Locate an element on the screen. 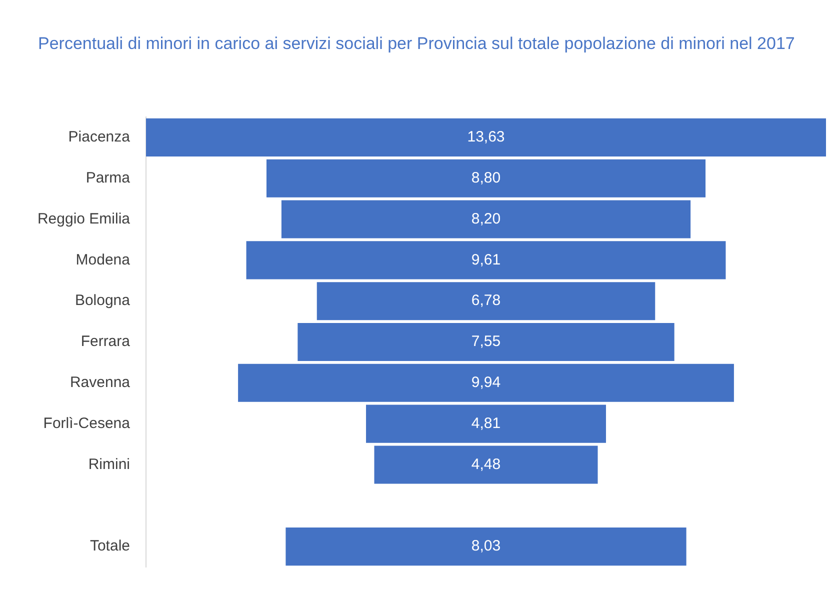 Image resolution: width=828 pixels, height=592 pixels. category-label: Forlì-Cesena is located at coordinates (87, 423).